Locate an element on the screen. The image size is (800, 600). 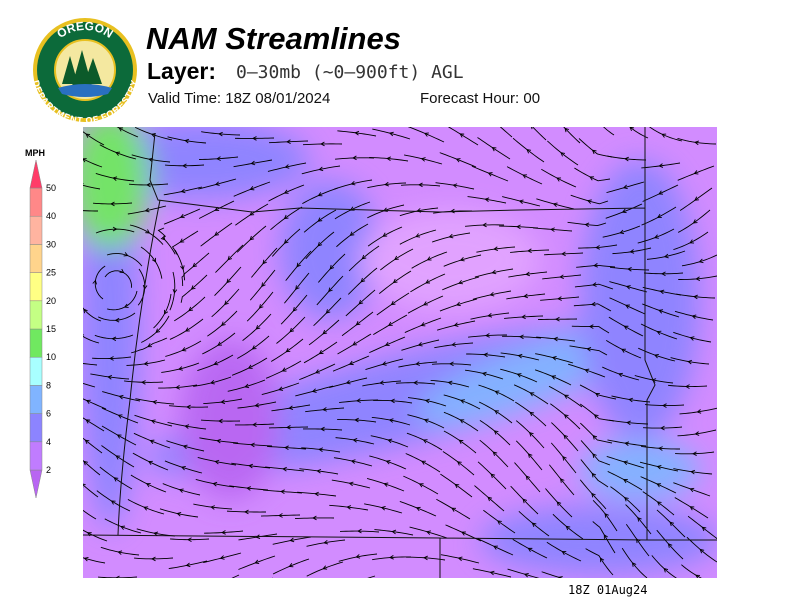
logo: OREGON DEPARTMENT OF FORESTRY is located at coordinates (85, 72).